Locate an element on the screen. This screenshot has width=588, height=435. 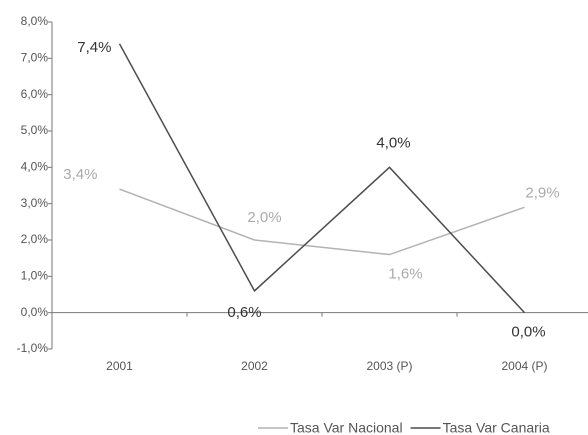
y-tick-label: 0,0% is located at coordinates (35, 312).